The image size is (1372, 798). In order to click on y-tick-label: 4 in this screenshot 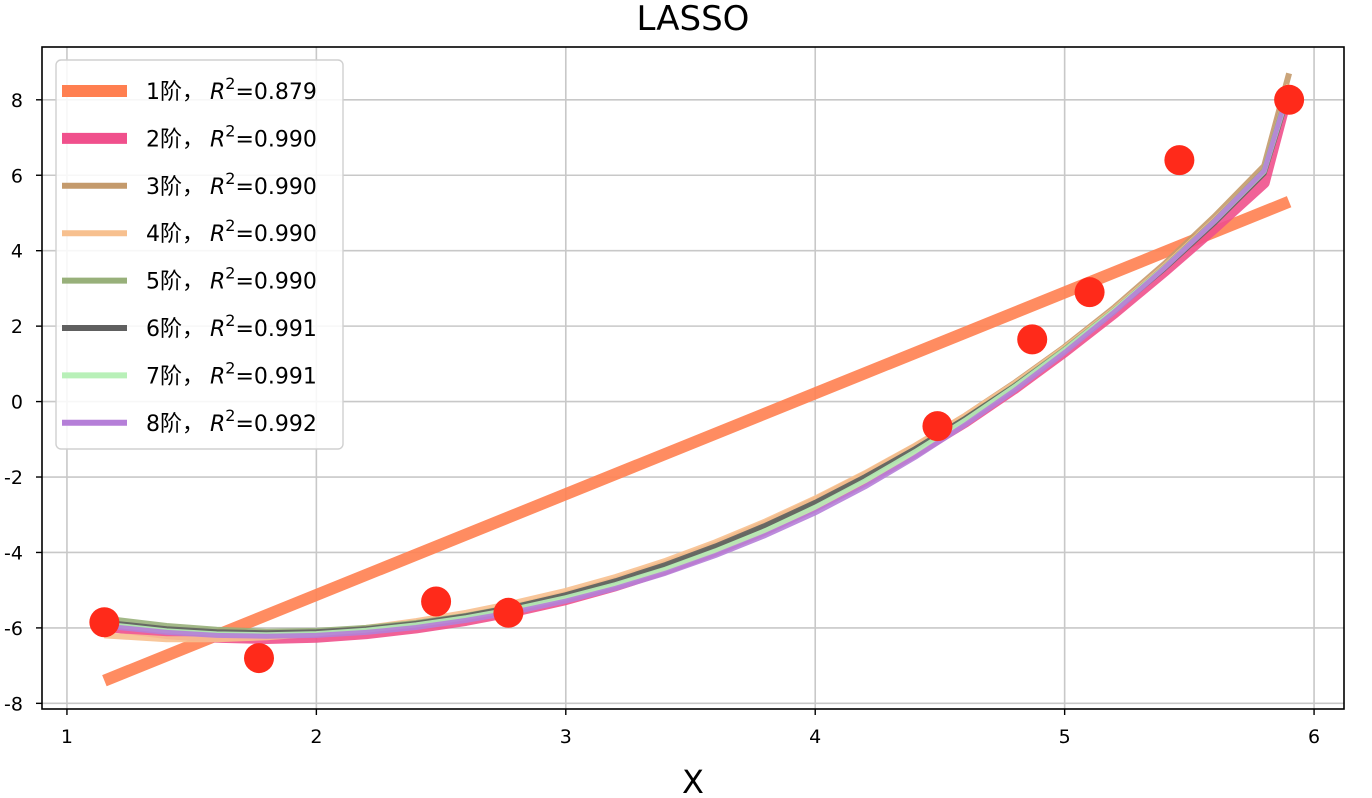, I will do `click(17, 252)`.